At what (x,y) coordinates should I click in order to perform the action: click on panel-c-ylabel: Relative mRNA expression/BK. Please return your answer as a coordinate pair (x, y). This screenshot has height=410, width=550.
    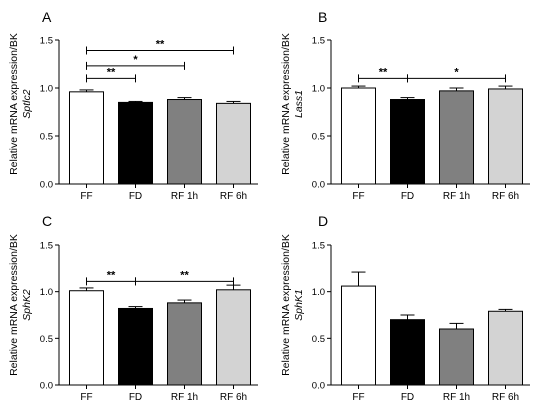
    Looking at the image, I should click on (14, 305).